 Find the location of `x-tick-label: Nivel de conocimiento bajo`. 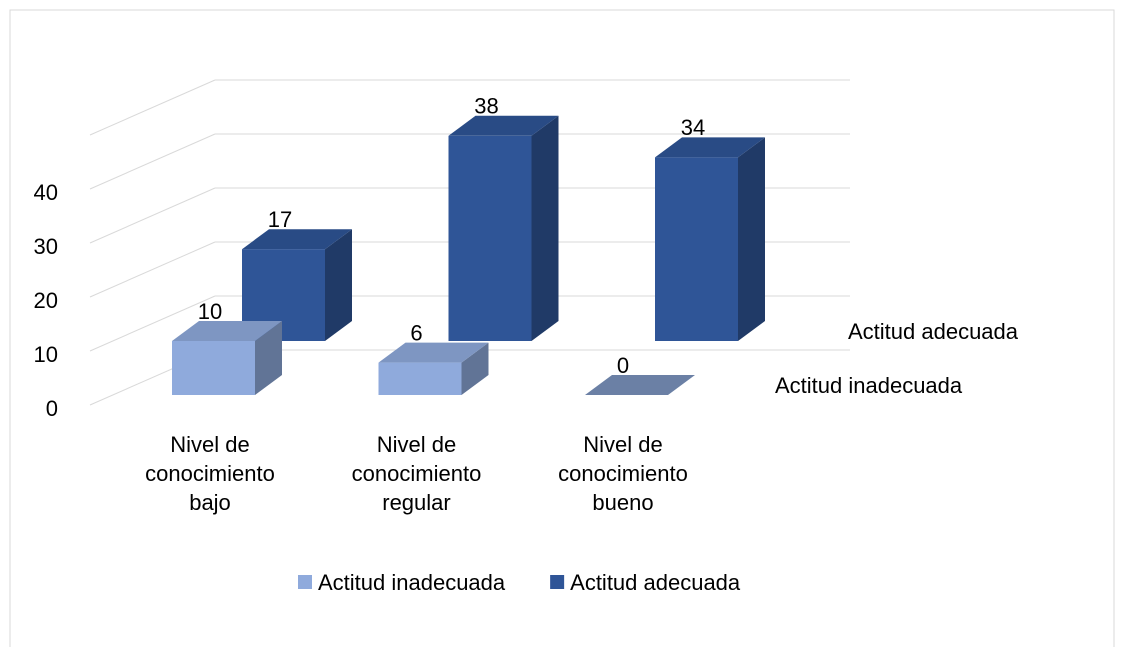

x-tick-label: Nivel de conocimiento bajo is located at coordinates (210, 473).